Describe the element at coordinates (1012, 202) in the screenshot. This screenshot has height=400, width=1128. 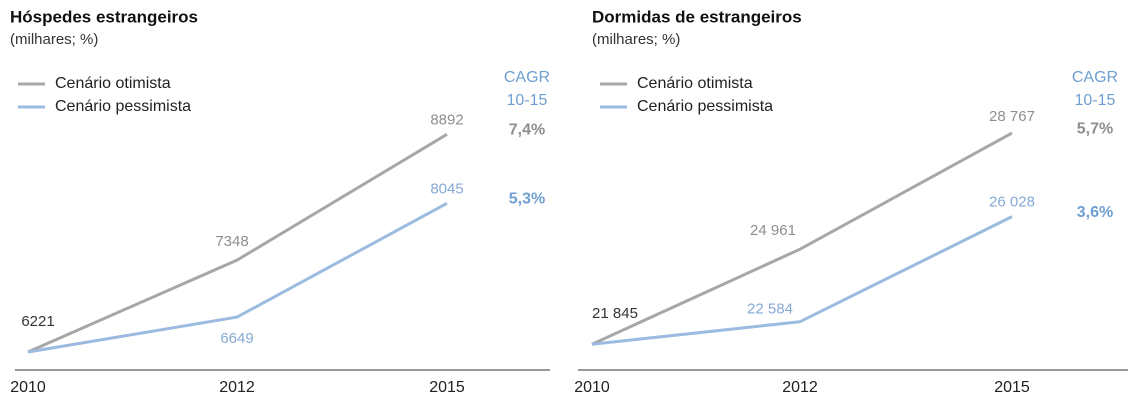
I see `data-label: 26 028` at that location.